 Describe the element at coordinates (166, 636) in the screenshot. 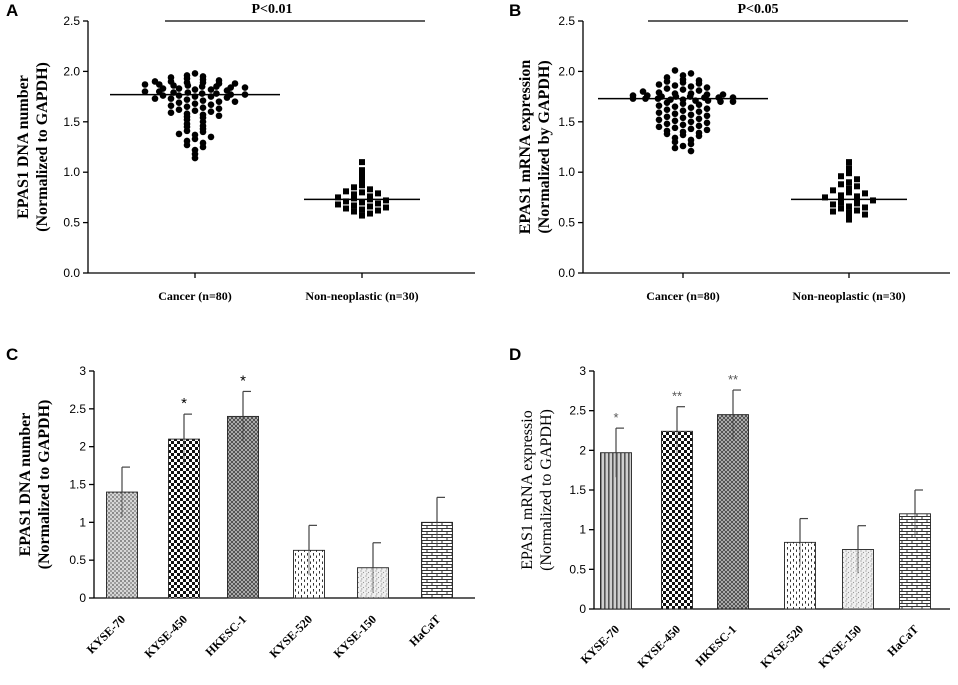

I see `category-label: KYSE-450` at that location.